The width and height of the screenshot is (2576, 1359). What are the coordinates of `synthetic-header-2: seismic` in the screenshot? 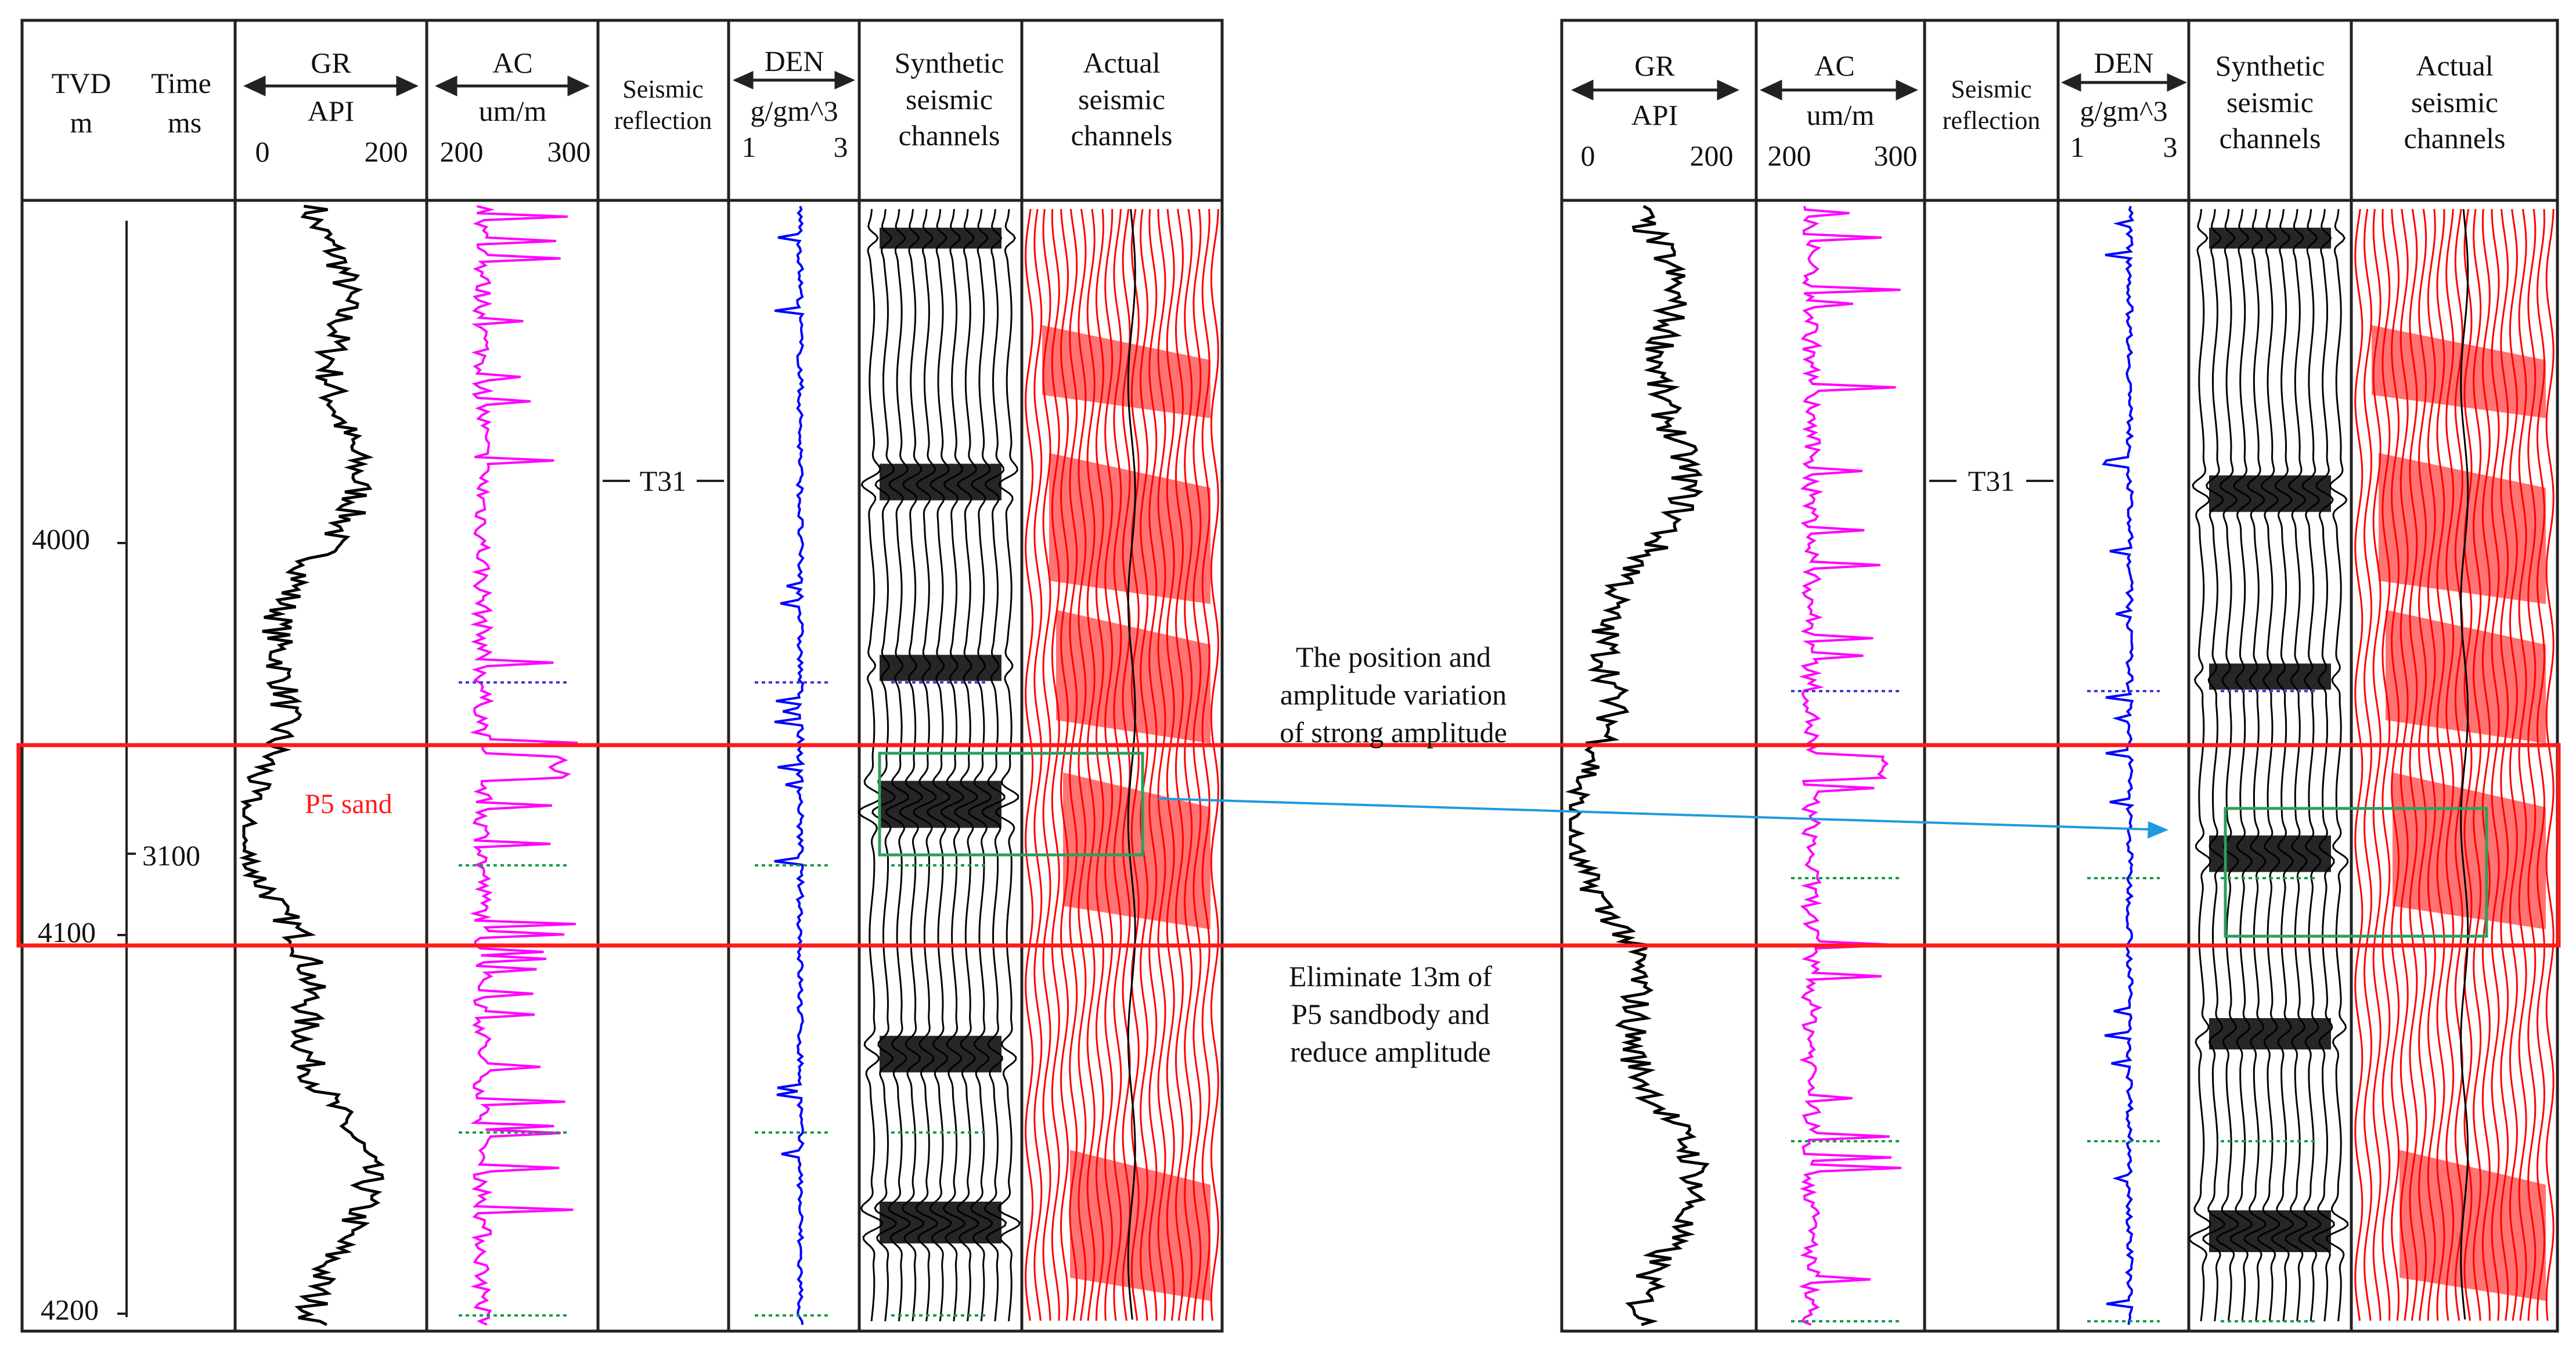 It's located at (949, 99).